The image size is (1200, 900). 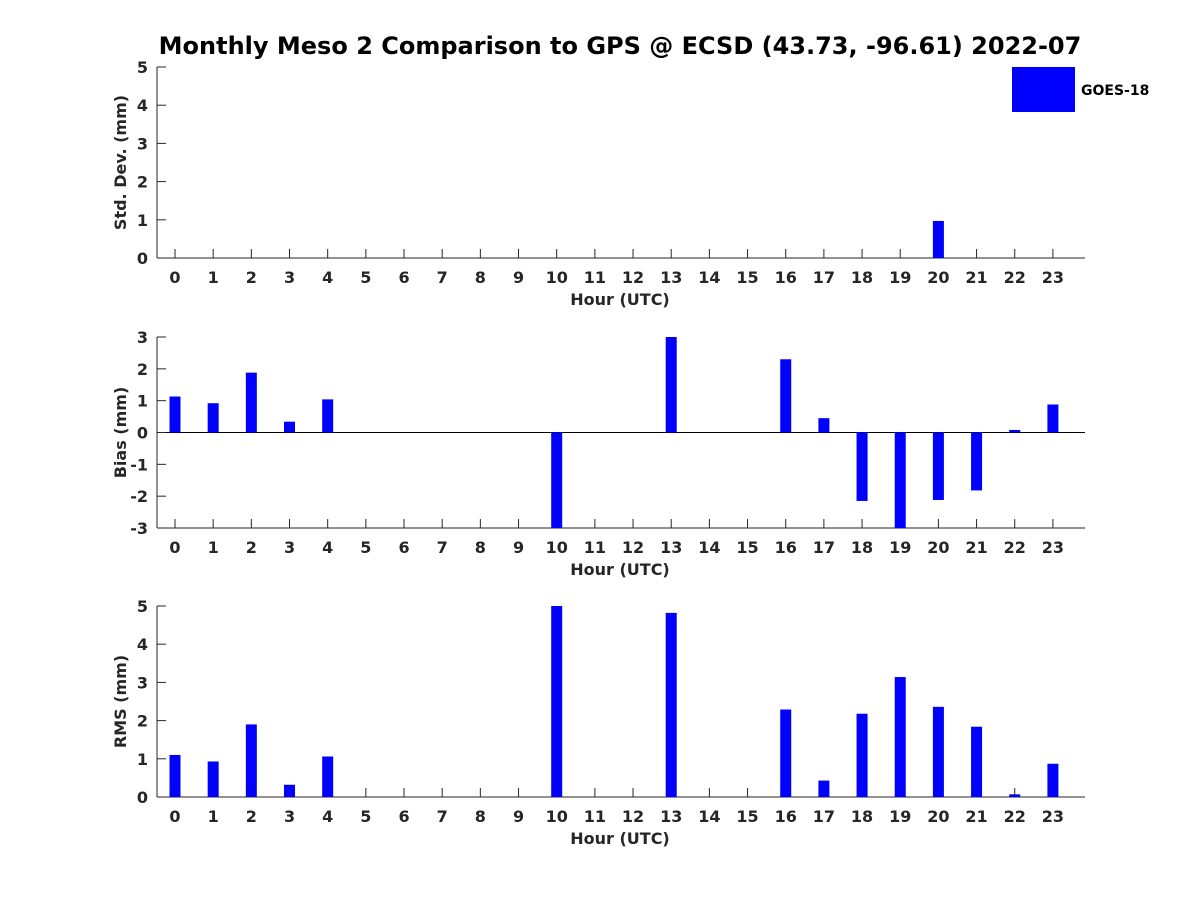 What do you see at coordinates (518, 277) in the screenshot?
I see `x-tick-label: 9` at bounding box center [518, 277].